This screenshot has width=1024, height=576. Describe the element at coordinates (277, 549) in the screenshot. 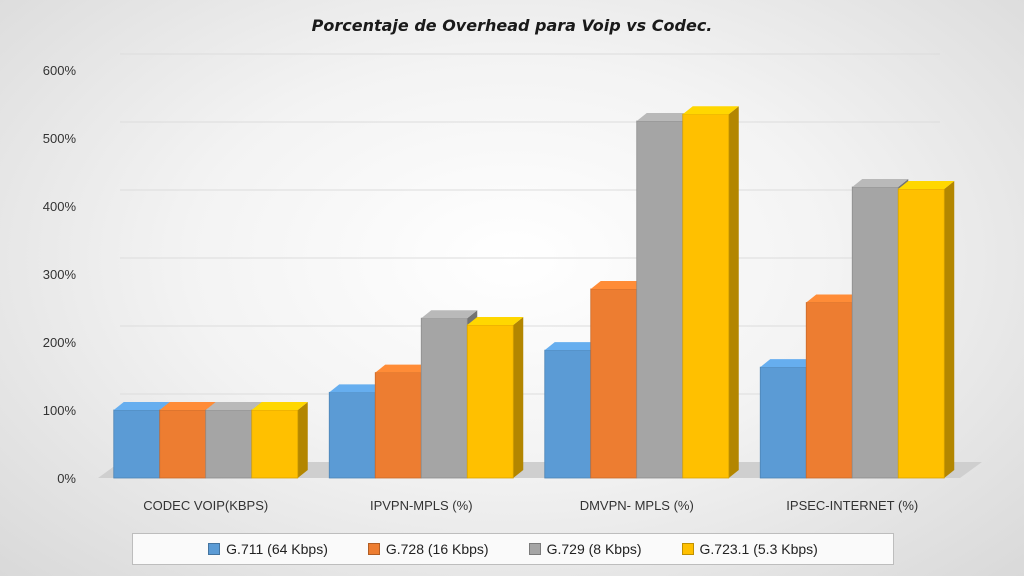

I see `legend-label: G.711 (64 Kbps)` at that location.